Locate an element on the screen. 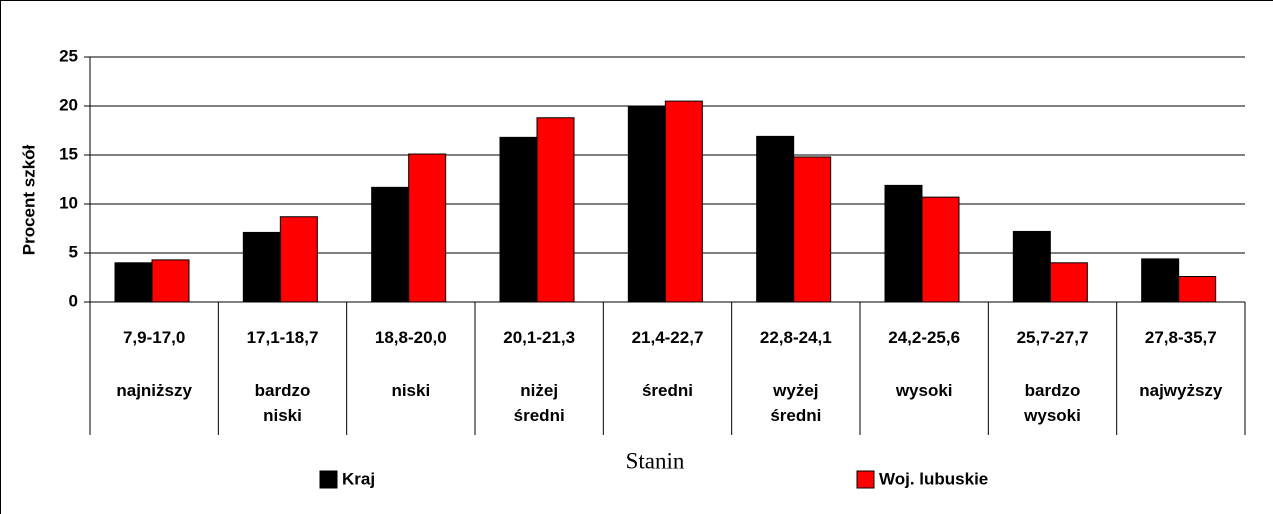 The image size is (1273, 514). x-tick-label-text: 25,7-27,7 is located at coordinates (1052, 337).